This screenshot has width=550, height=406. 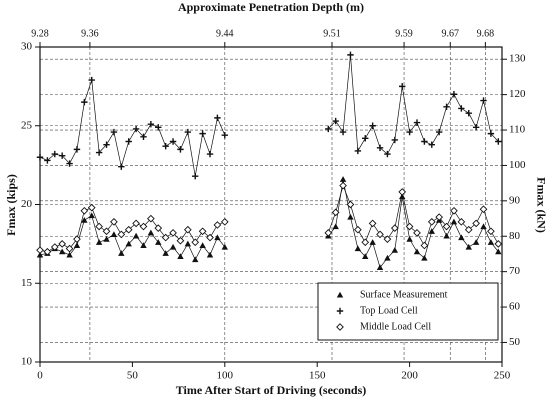 What do you see at coordinates (517, 59) in the screenshot?
I see `y2-tick-label: 130` at bounding box center [517, 59].